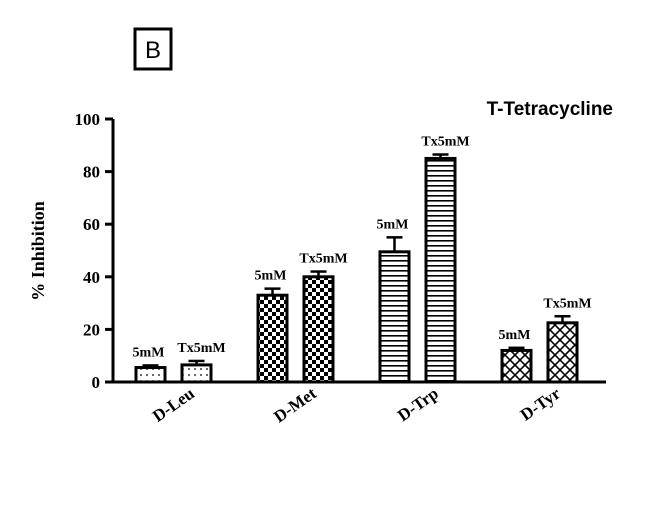 This screenshot has width=647, height=524. I want to click on category-label: D-Leu, so click(173, 405).